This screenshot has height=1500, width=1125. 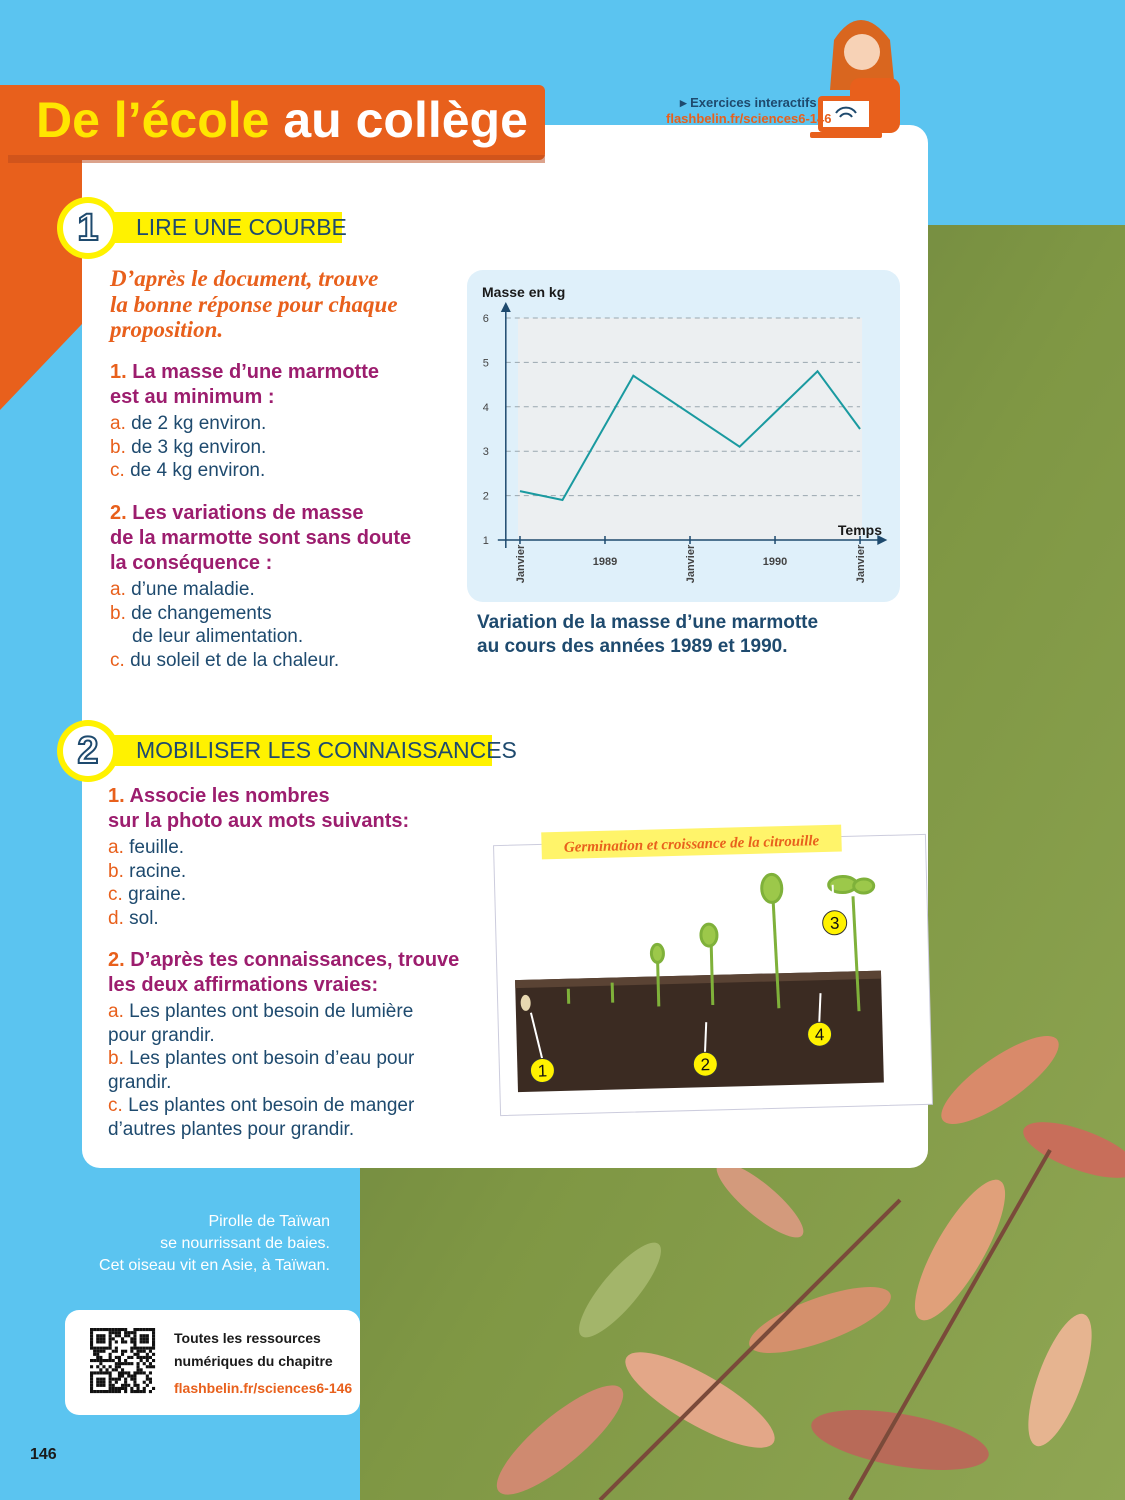 I want to click on instruction: proposition., so click(x=167, y=329).